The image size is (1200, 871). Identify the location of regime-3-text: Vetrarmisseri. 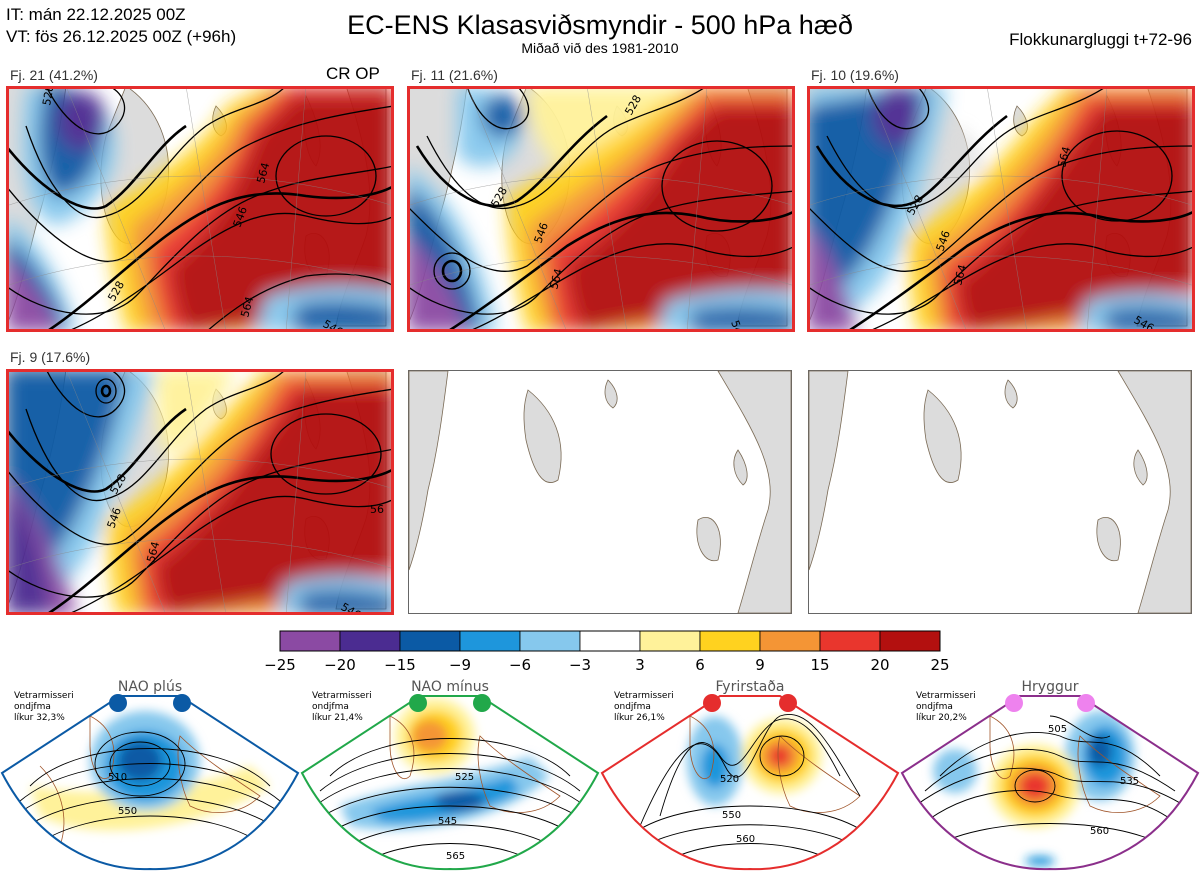
(644, 696).